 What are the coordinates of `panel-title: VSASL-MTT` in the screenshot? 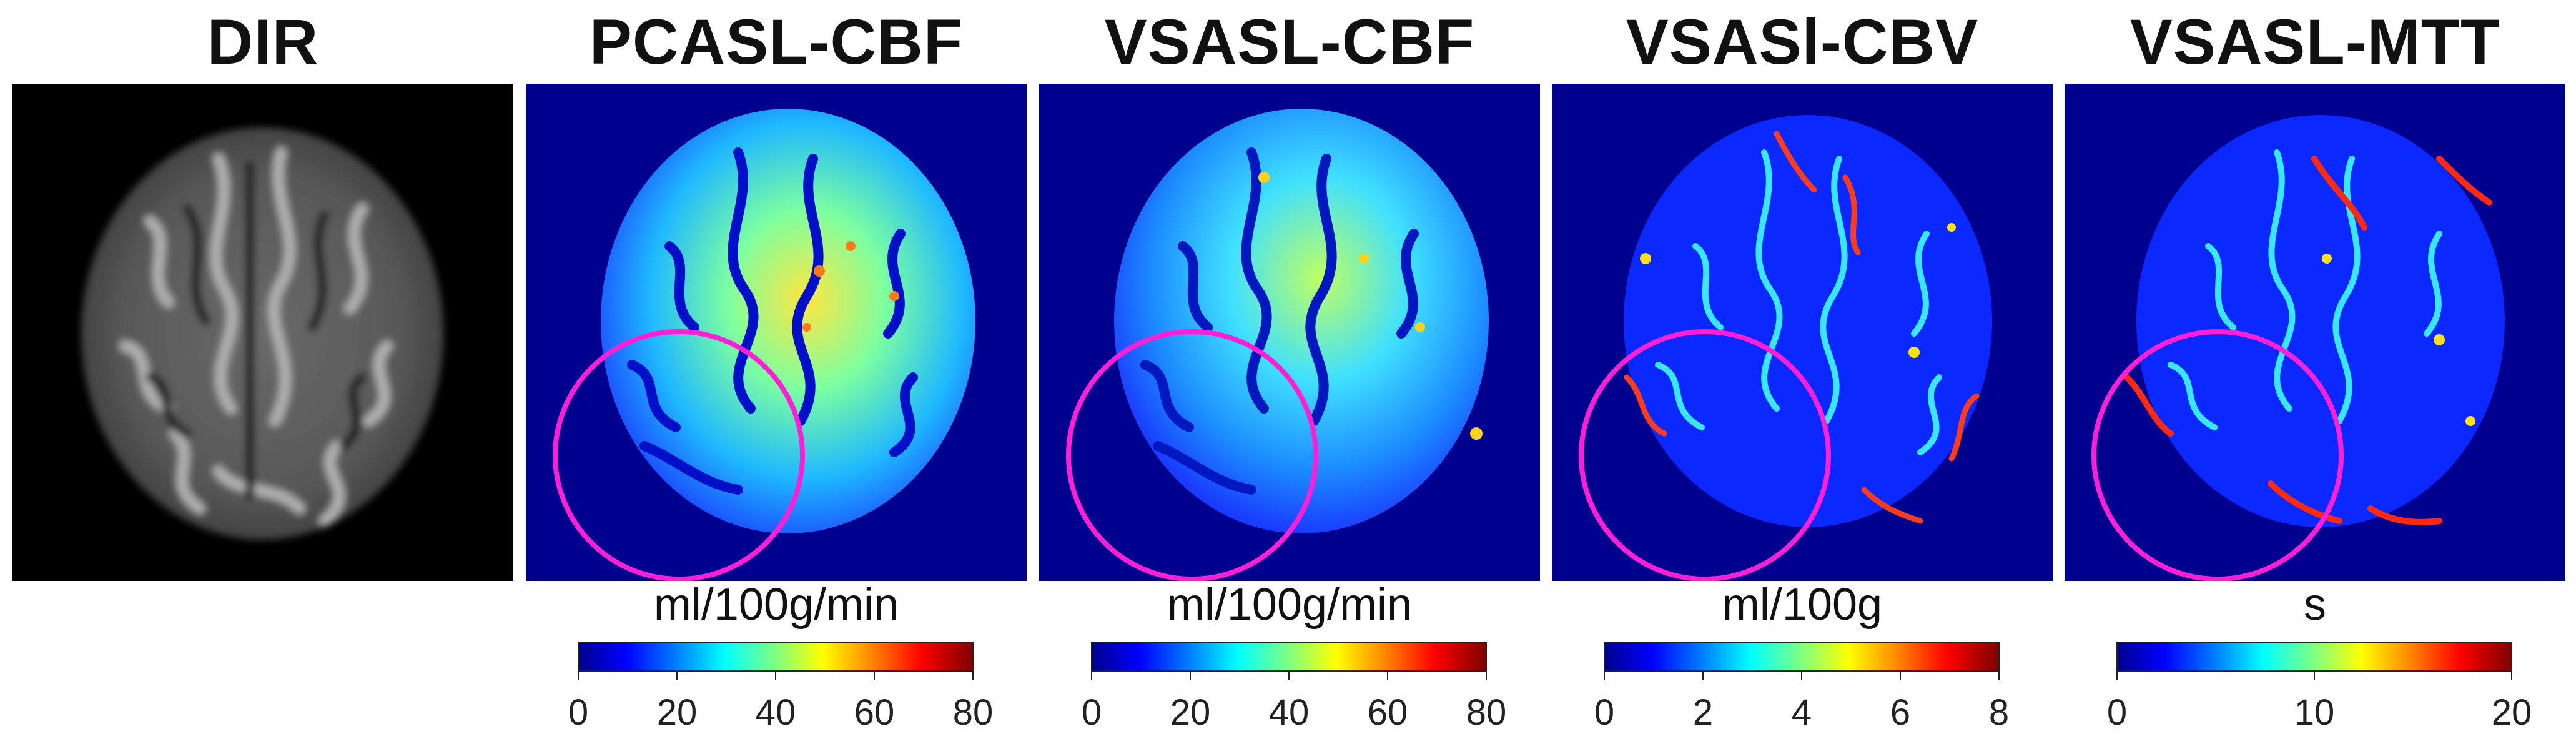 It's located at (2314, 41).